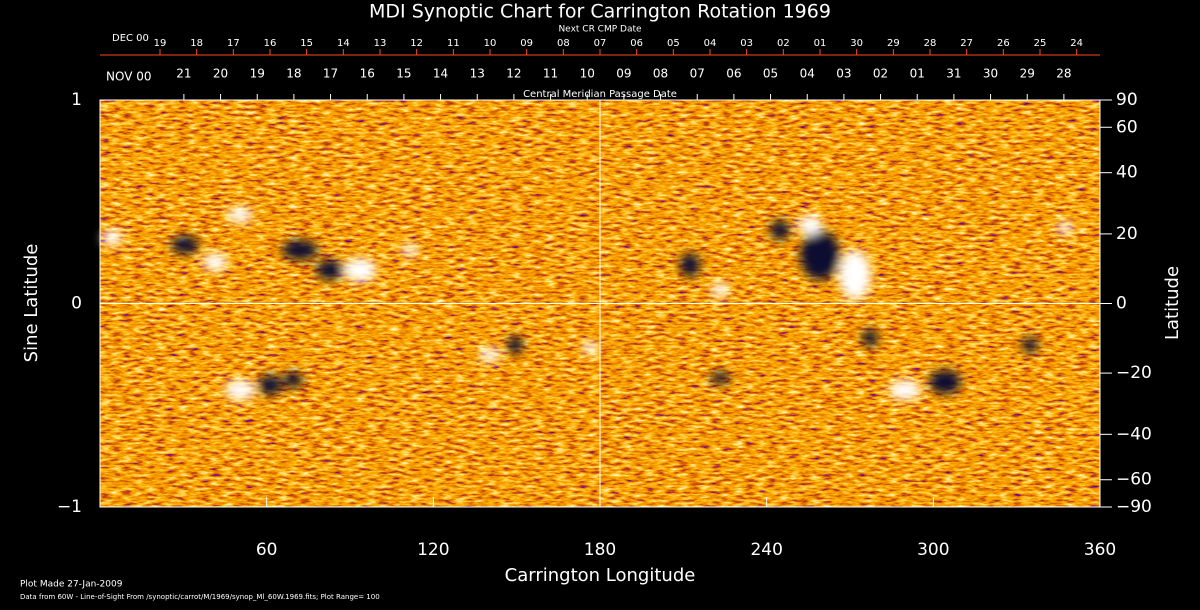 The height and width of the screenshot is (610, 1200). Describe the element at coordinates (490, 43) in the screenshot. I see `top-axis-tick-label: 10` at that location.